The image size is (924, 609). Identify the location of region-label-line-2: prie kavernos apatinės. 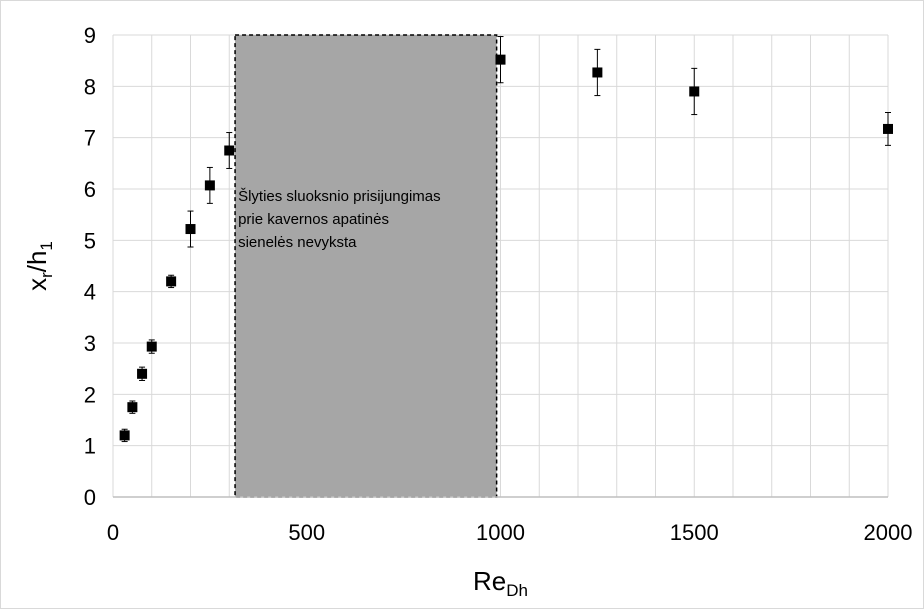
(313, 219).